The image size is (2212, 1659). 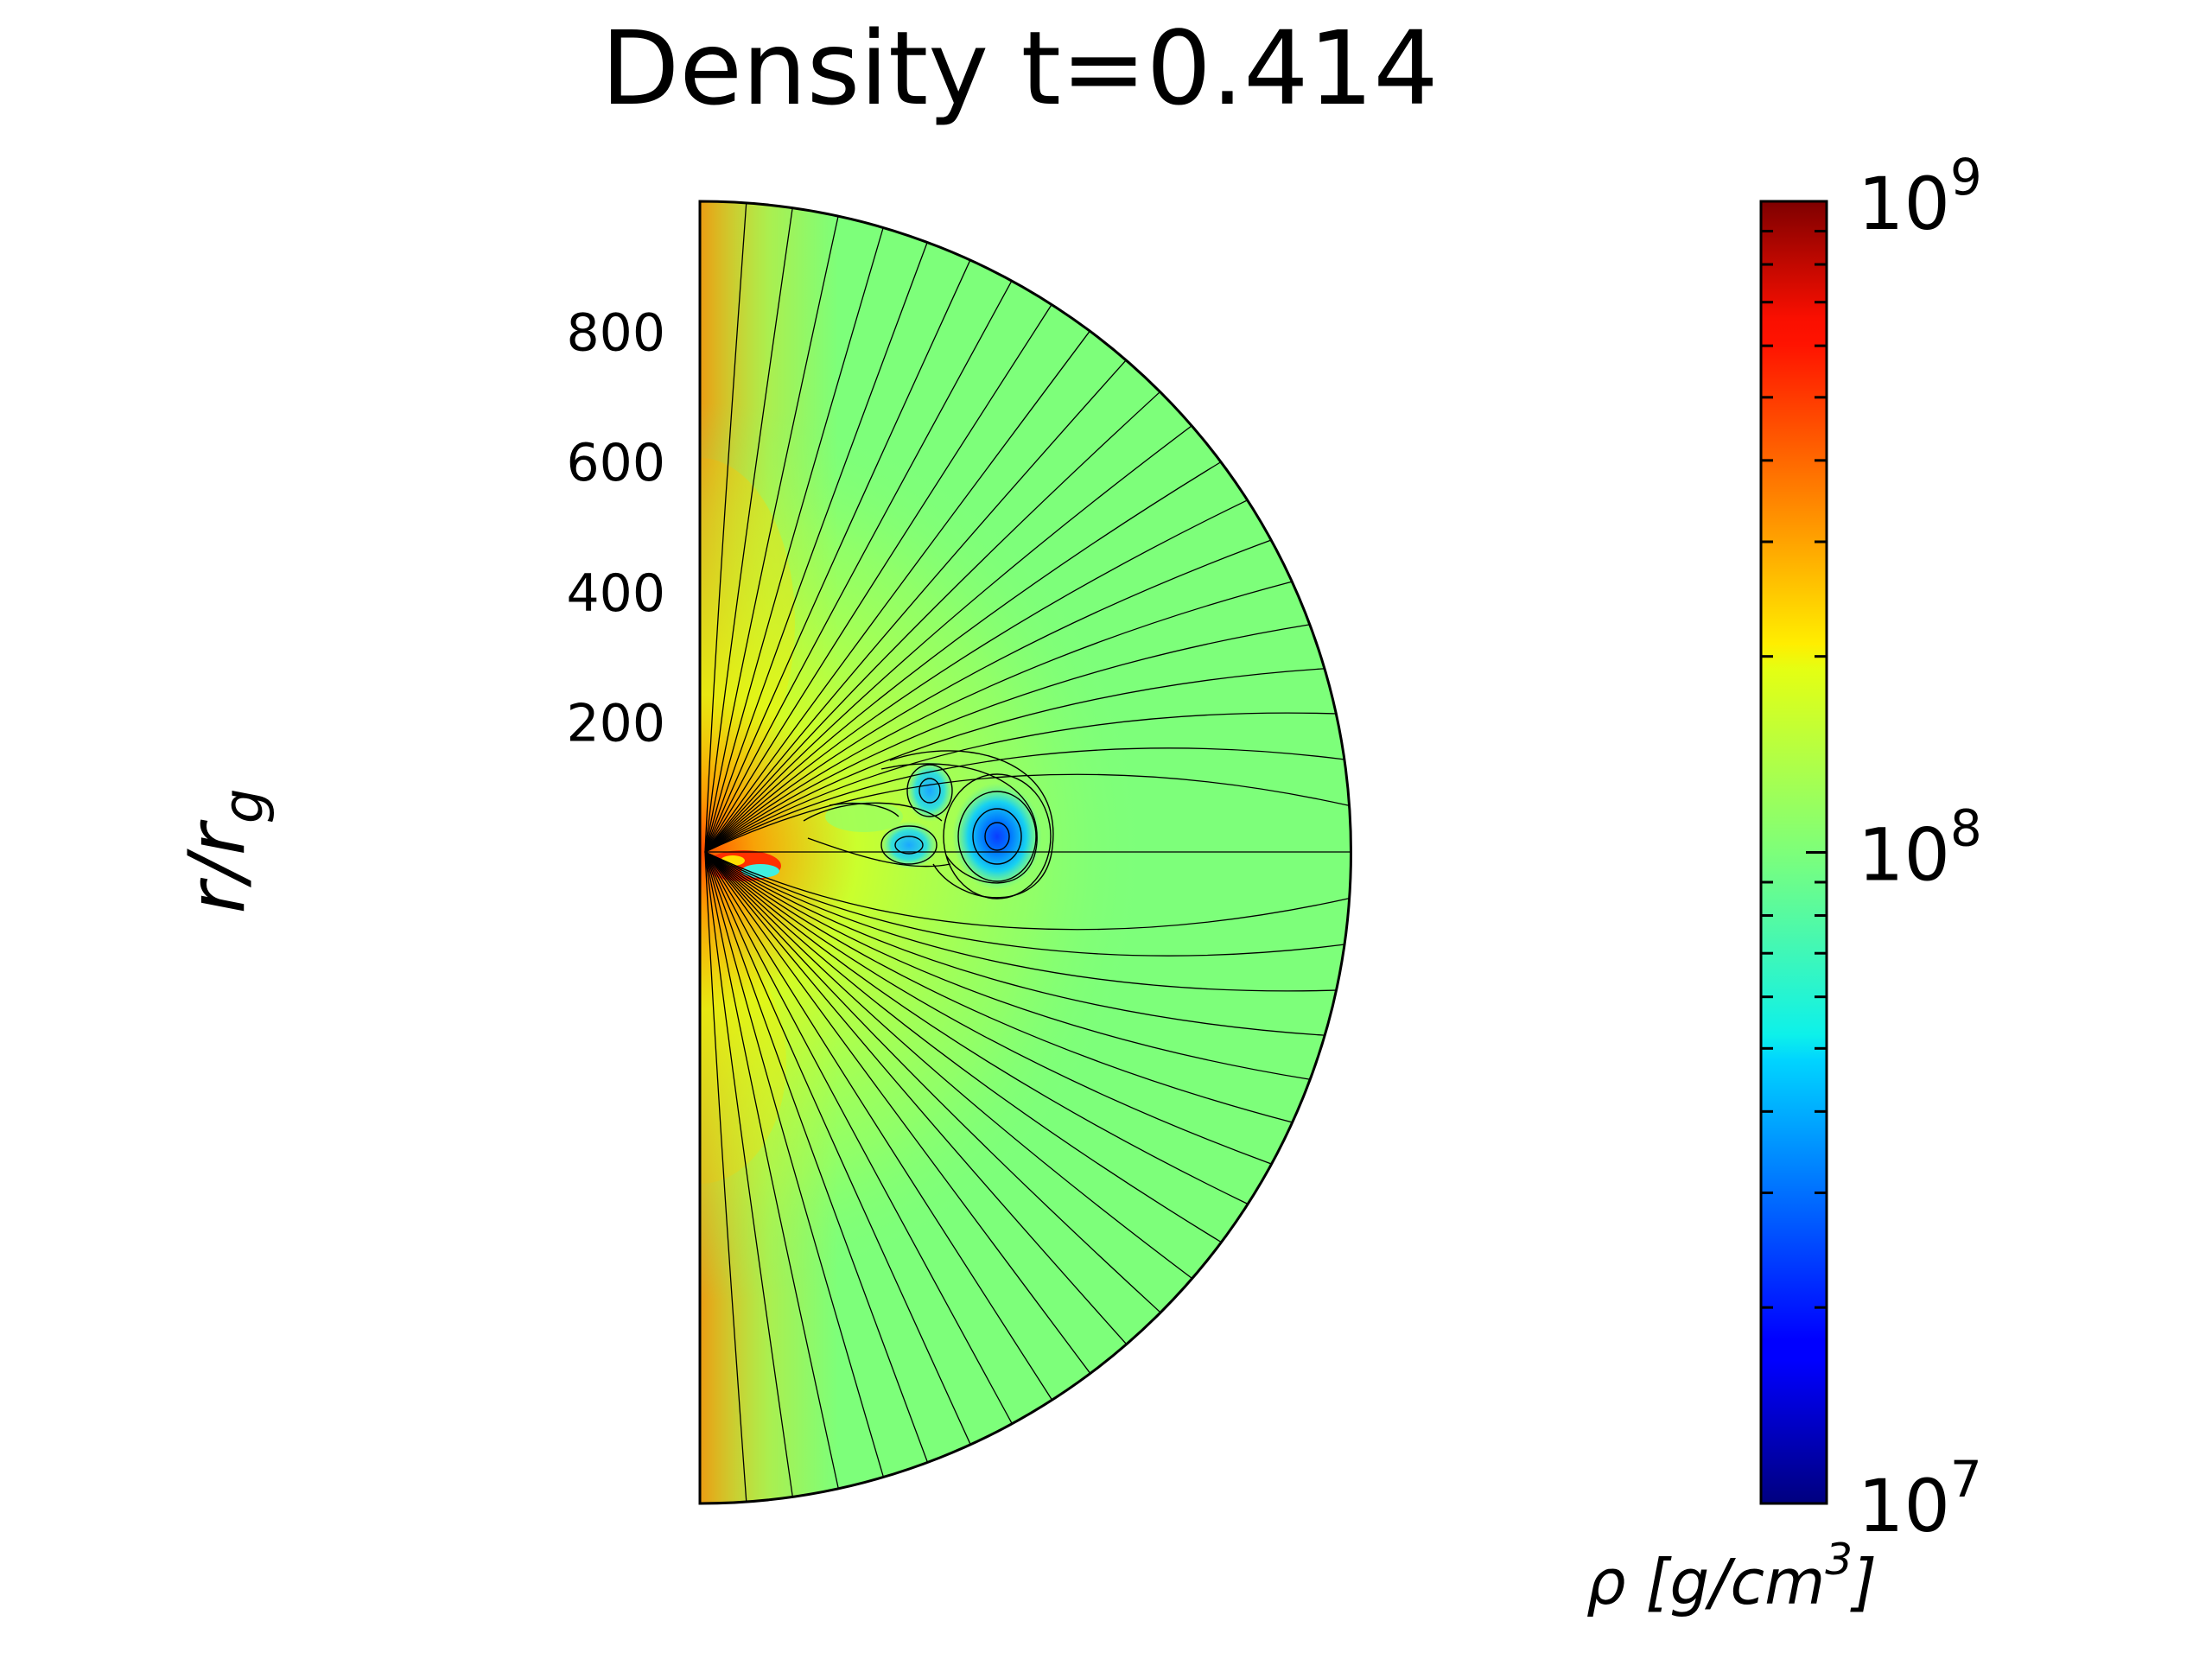 What do you see at coordinates (1920, 197) in the screenshot?
I see `colorbar-tick-label: 10⁹` at bounding box center [1920, 197].